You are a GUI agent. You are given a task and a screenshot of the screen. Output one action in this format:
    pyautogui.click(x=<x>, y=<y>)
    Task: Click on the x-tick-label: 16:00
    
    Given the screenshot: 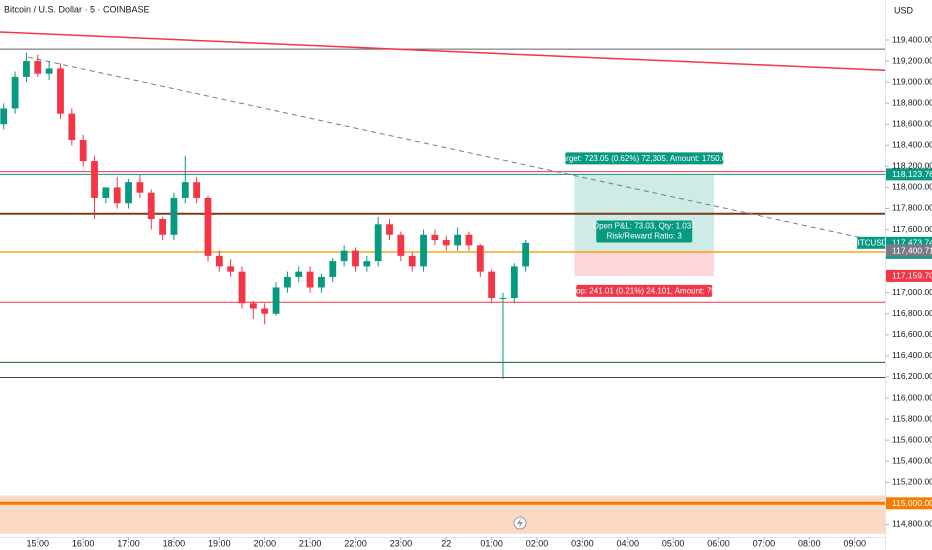 What is the action you would take?
    pyautogui.click(x=83, y=543)
    